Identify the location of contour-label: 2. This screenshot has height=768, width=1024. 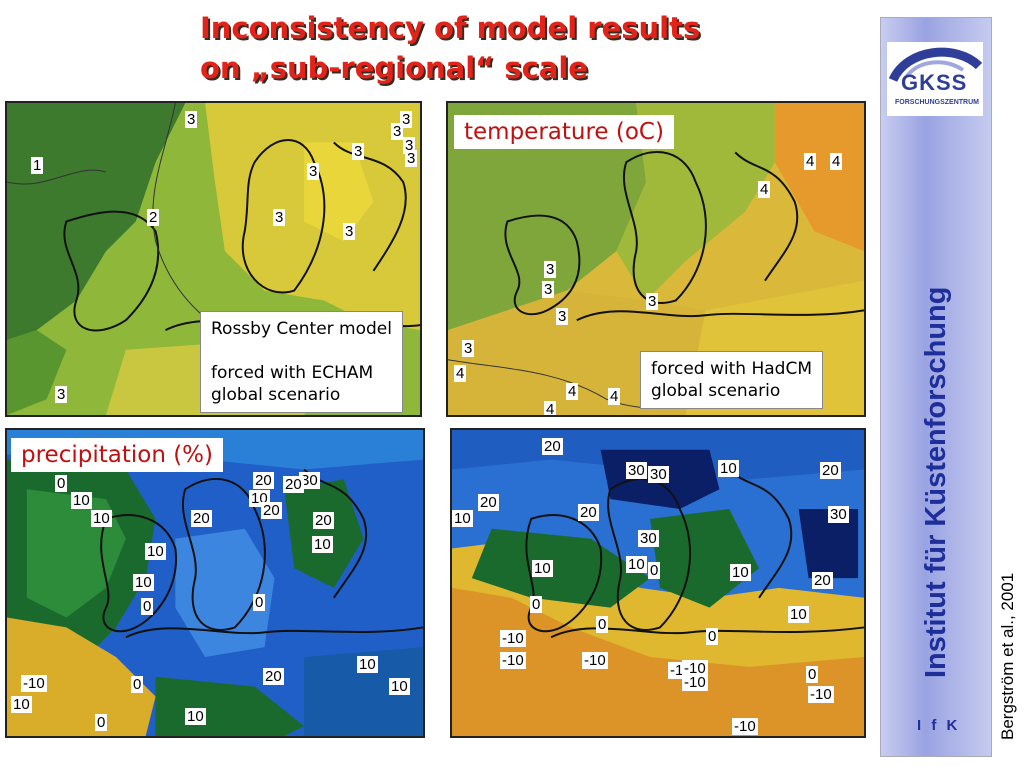
(153, 217).